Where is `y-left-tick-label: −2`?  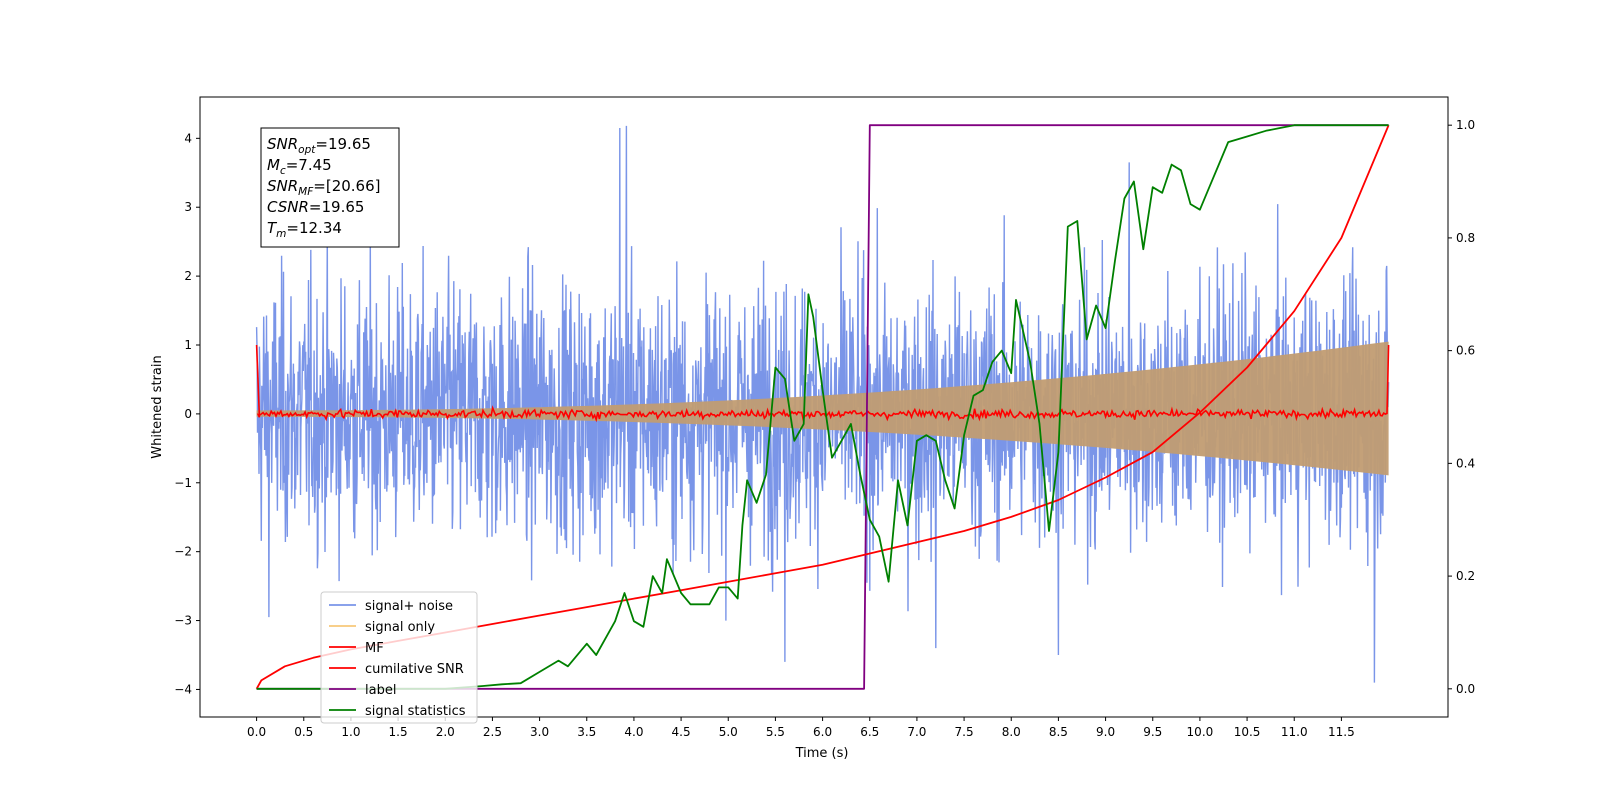 y-left-tick-label: −2 is located at coordinates (183, 552).